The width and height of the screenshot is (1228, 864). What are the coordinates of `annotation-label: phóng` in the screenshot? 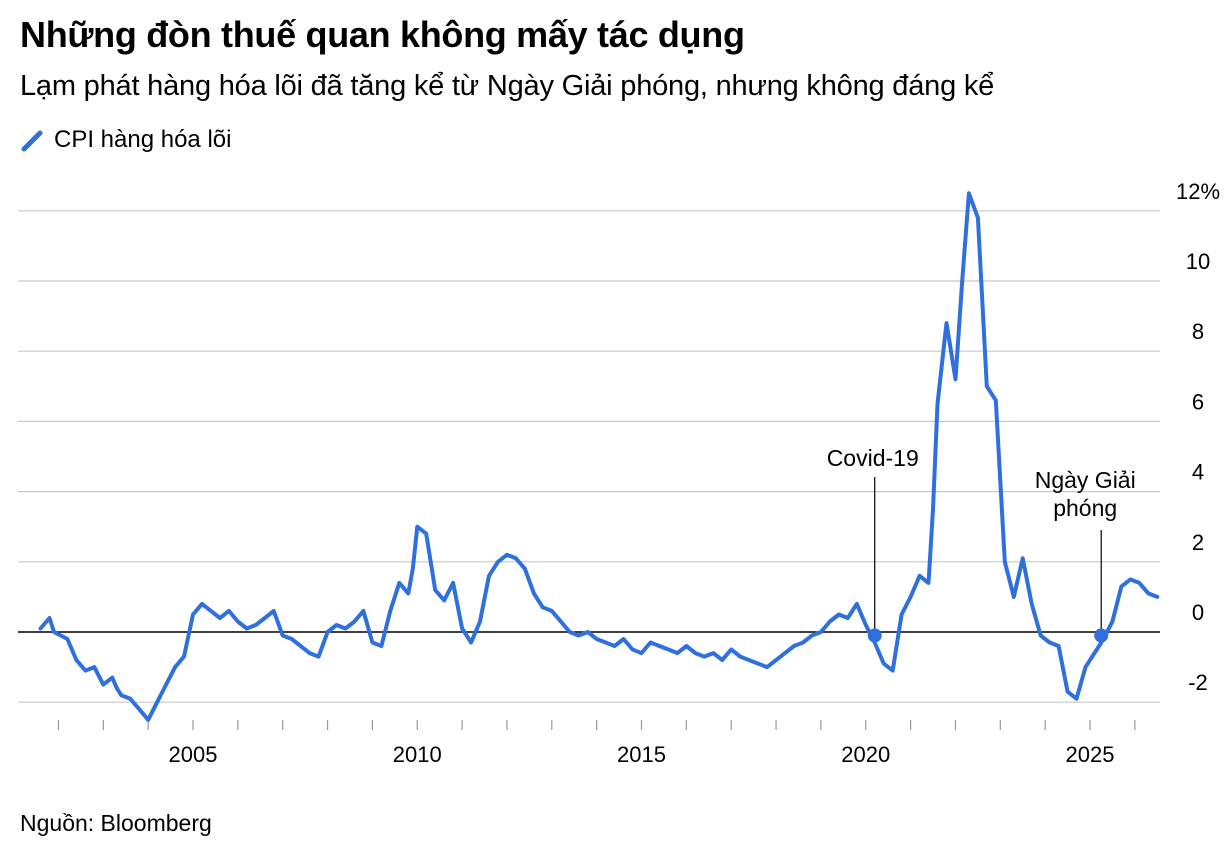 It's located at (1085, 508).